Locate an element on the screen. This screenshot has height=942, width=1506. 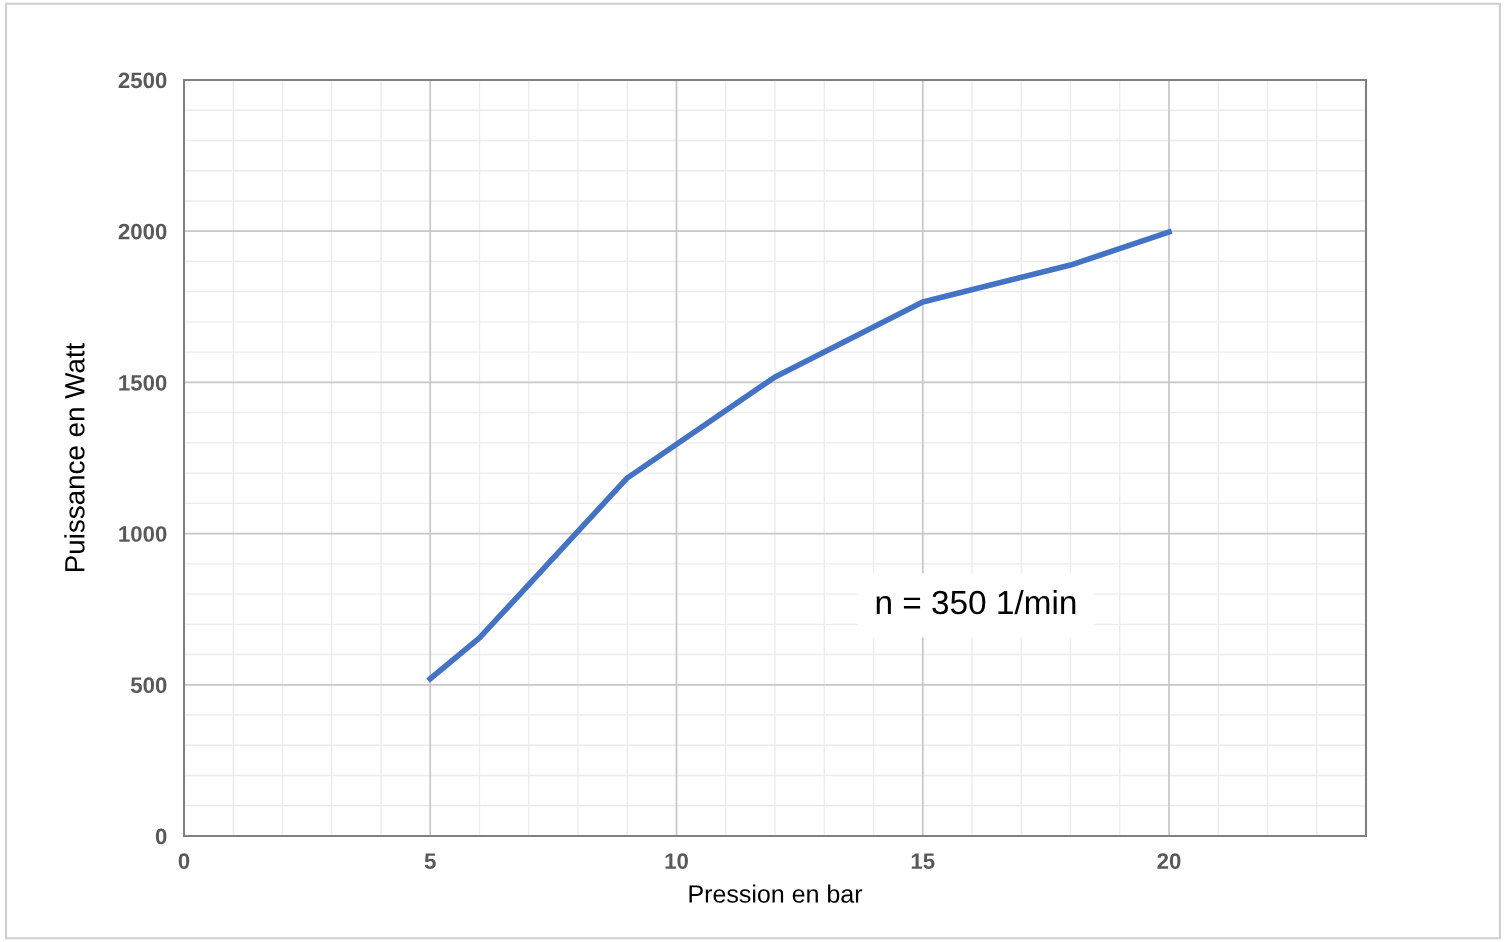
x-tick-label: 5 is located at coordinates (430, 861).